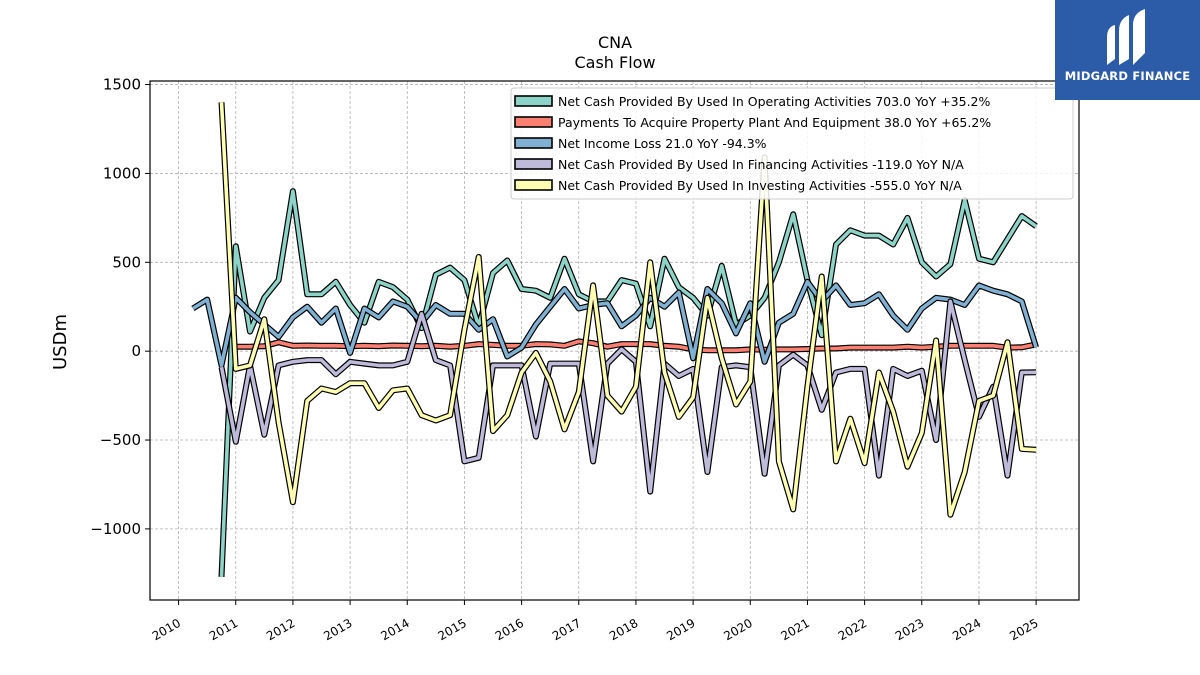  What do you see at coordinates (966, 629) in the screenshot?
I see `x-tick-label: 2024` at bounding box center [966, 629].